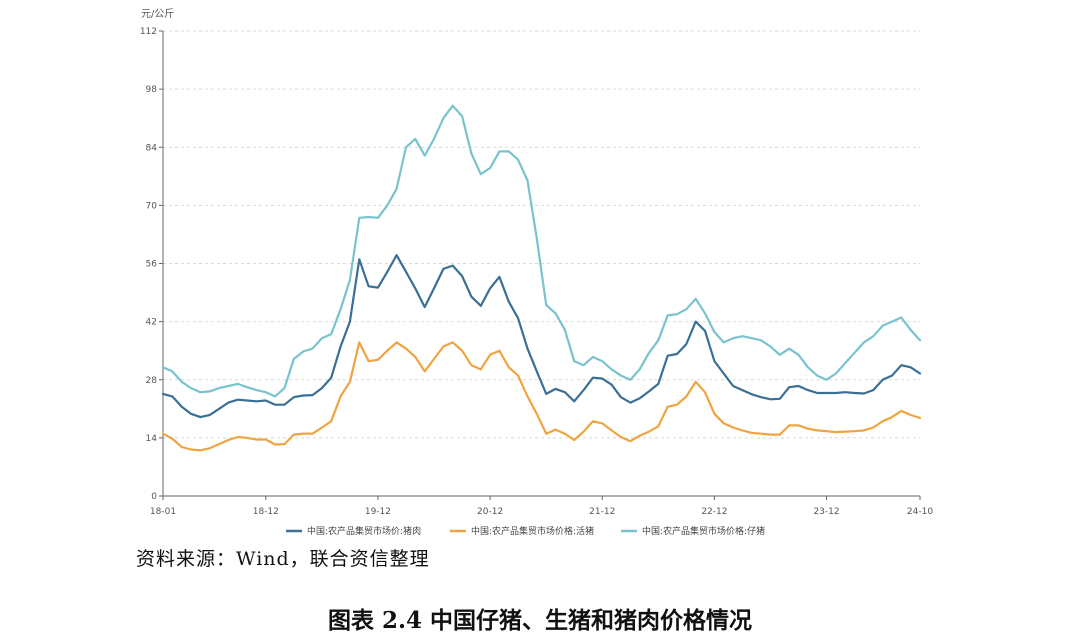 The width and height of the screenshot is (1080, 639). Describe the element at coordinates (364, 531) in the screenshot. I see `legend-label: 中国:农产品集贸市场价:猪肉` at that location.